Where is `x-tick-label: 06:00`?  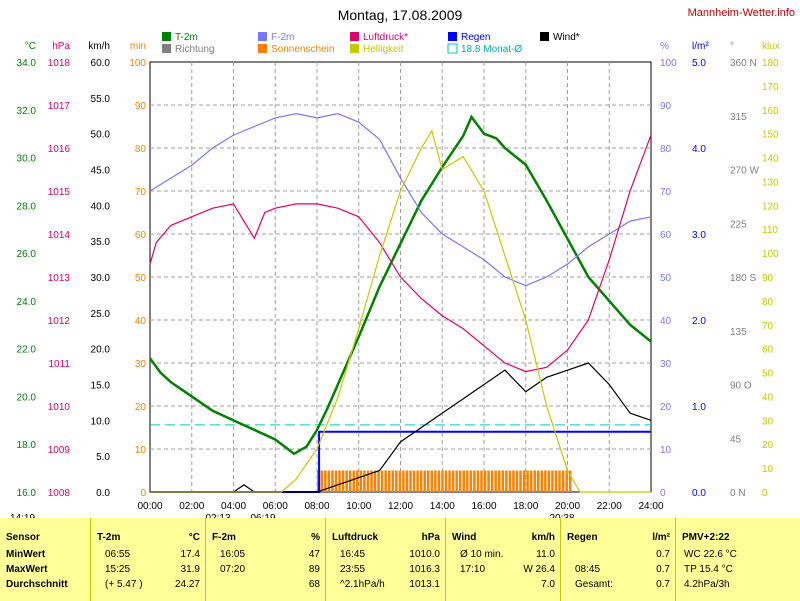
x-tick-label: 06:00 is located at coordinates (275, 506).